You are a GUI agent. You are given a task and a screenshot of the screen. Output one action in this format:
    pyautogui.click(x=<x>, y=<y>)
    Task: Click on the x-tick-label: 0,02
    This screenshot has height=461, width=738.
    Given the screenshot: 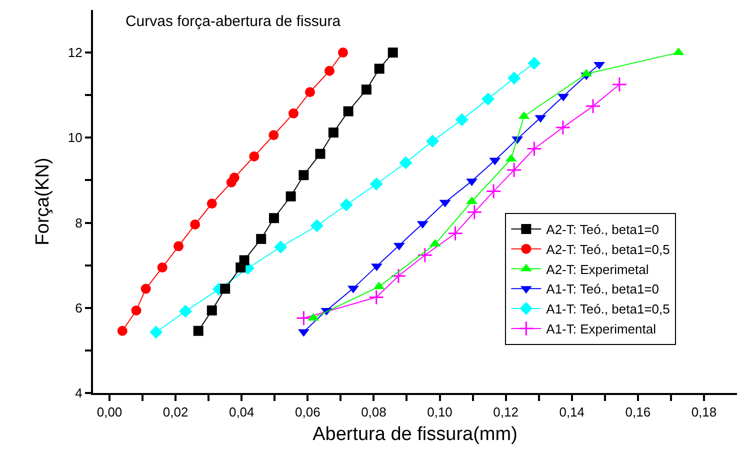 What is the action you would take?
    pyautogui.click(x=175, y=412)
    